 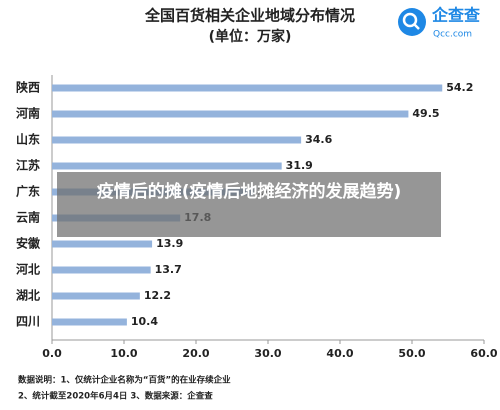 I want to click on y-tick-label: 江苏, so click(x=28, y=165).